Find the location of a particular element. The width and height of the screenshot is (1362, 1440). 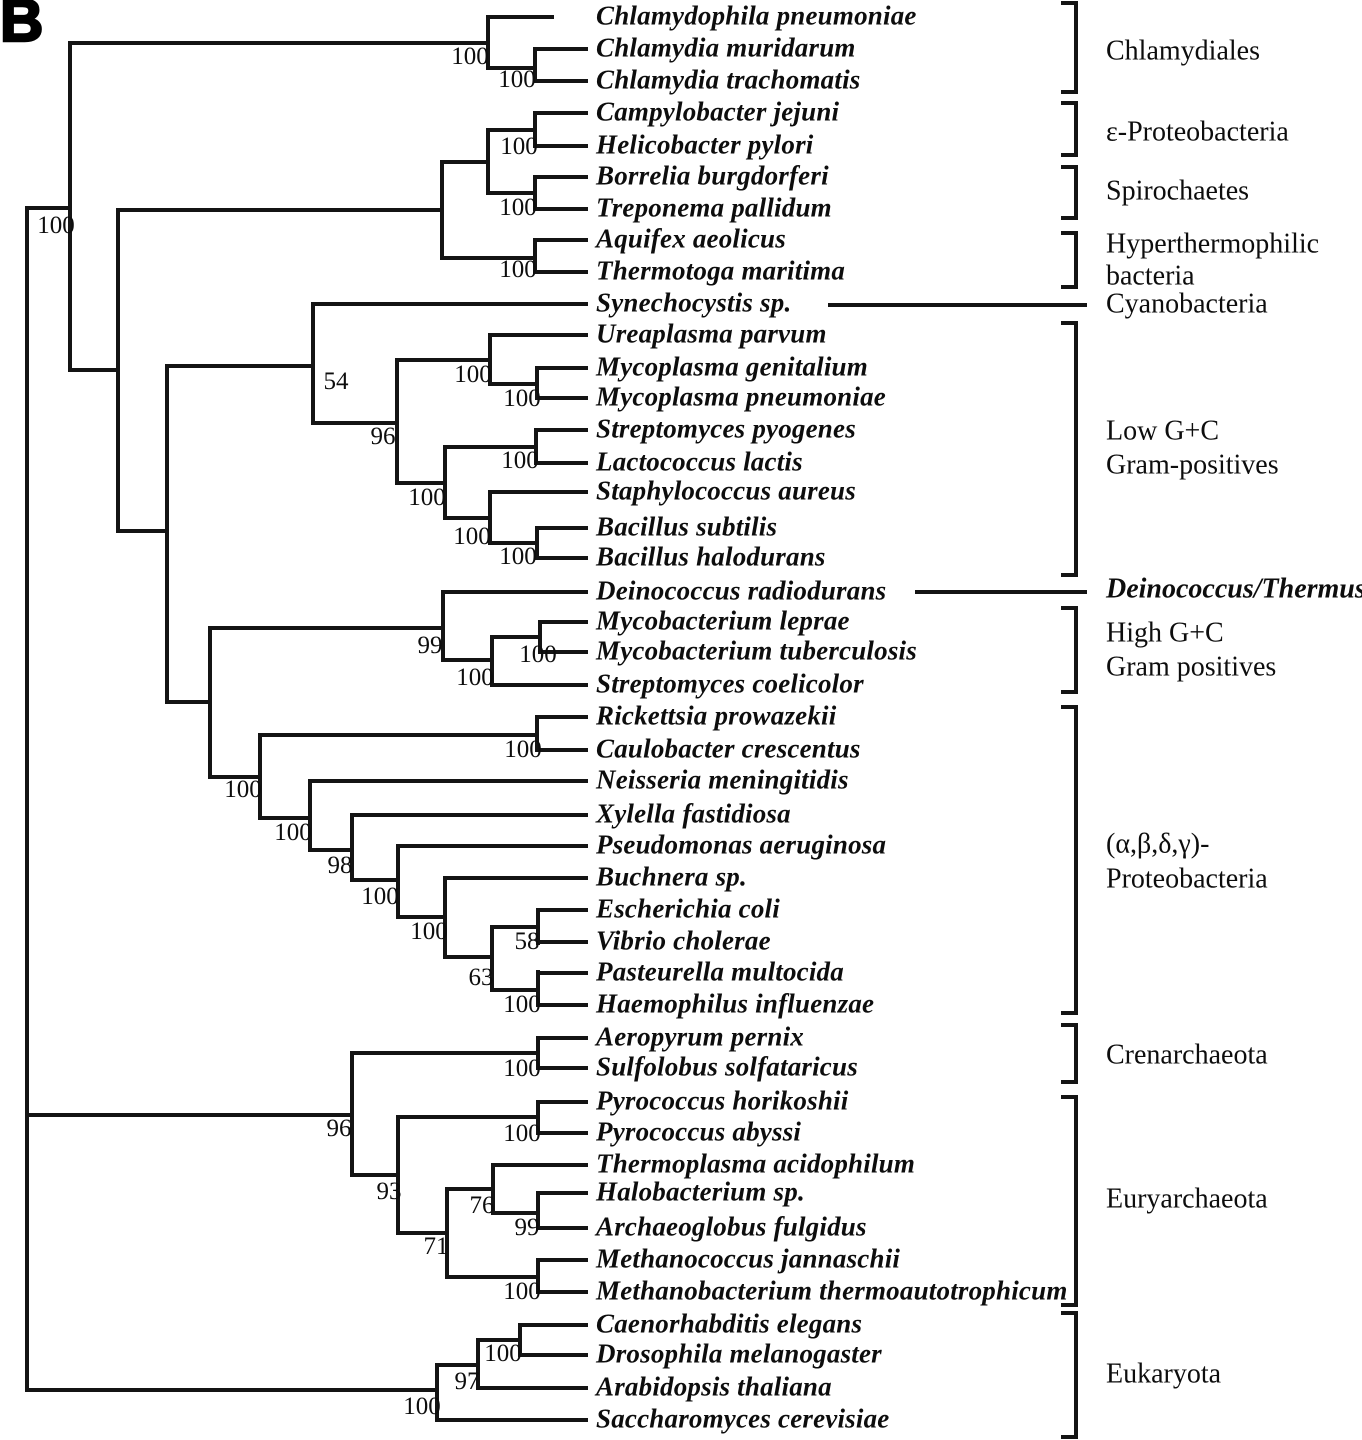

taxon-label: Chlamydia trachomatis is located at coordinates (728, 79).